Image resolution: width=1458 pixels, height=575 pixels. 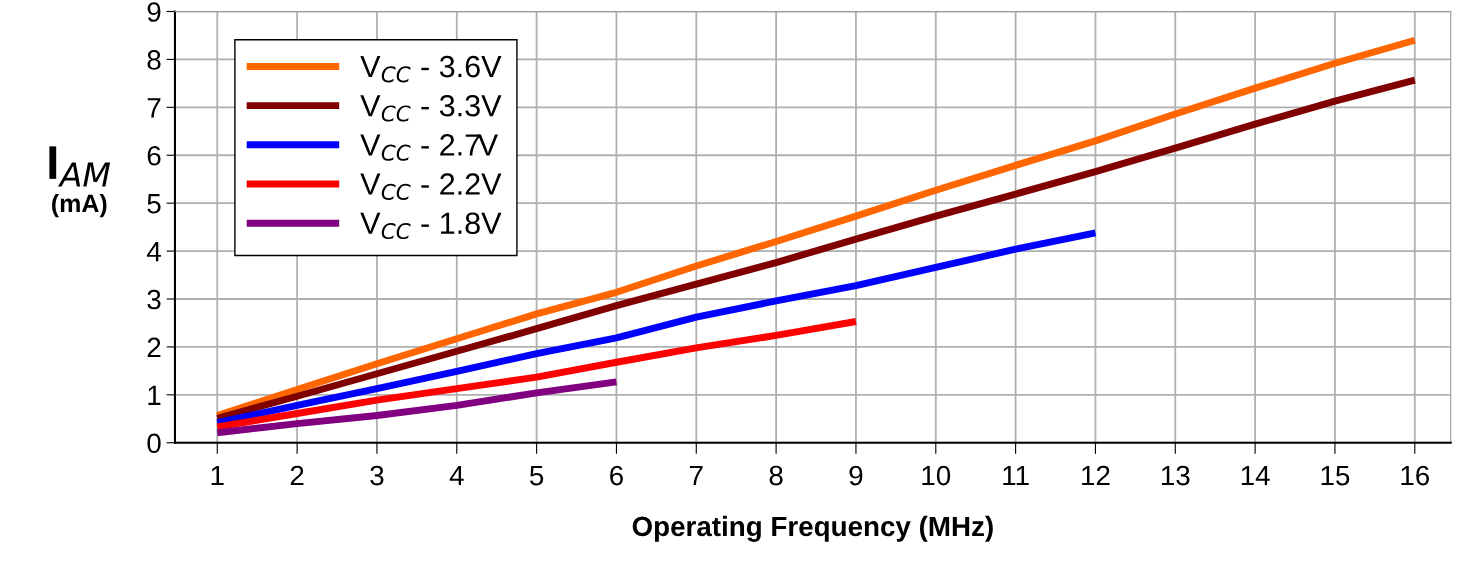 What do you see at coordinates (297, 475) in the screenshot?
I see `x-tick-label: 2` at bounding box center [297, 475].